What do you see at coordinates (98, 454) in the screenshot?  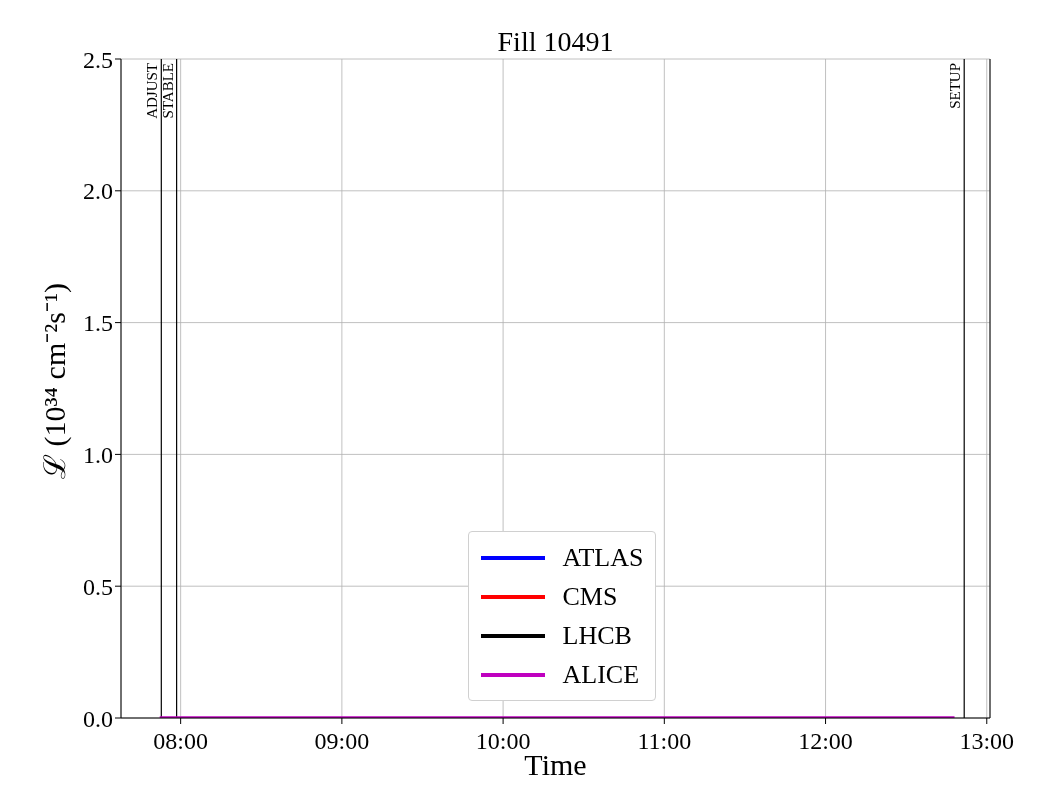 I see `y-tick-label: 1.0` at bounding box center [98, 454].